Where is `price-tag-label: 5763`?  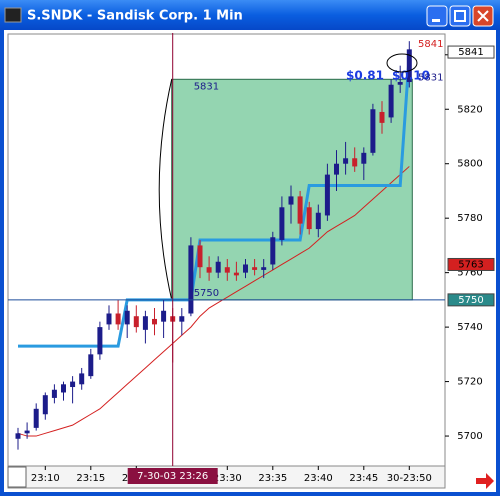 price-tag-label: 5763 is located at coordinates (470, 264).